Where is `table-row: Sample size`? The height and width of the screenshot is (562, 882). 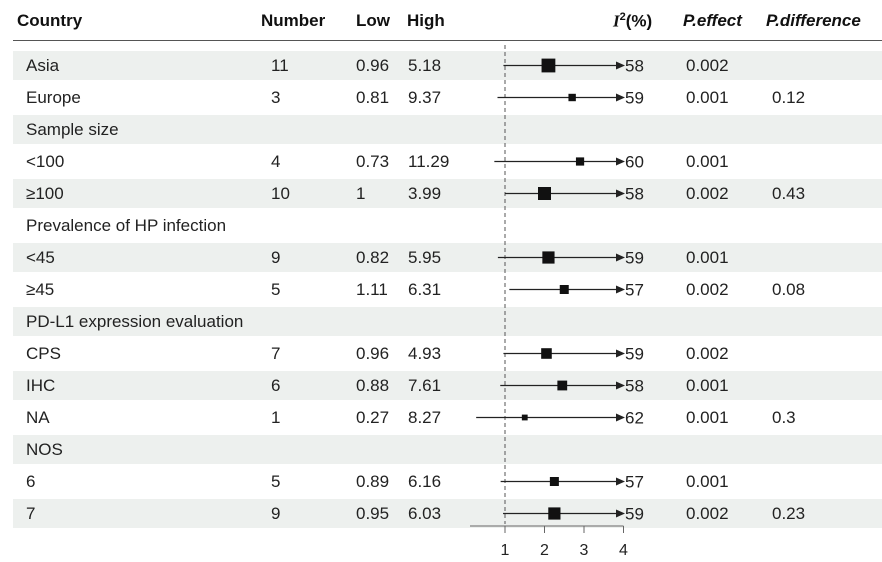 table-row: Sample size is located at coordinates (447, 129).